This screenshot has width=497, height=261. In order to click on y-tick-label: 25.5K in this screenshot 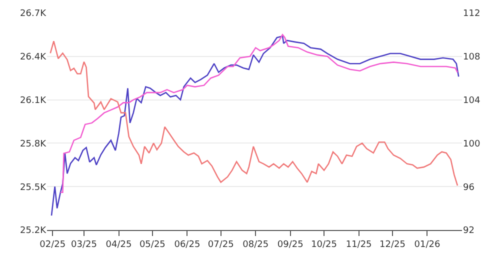, I will do `click(34, 187)`.